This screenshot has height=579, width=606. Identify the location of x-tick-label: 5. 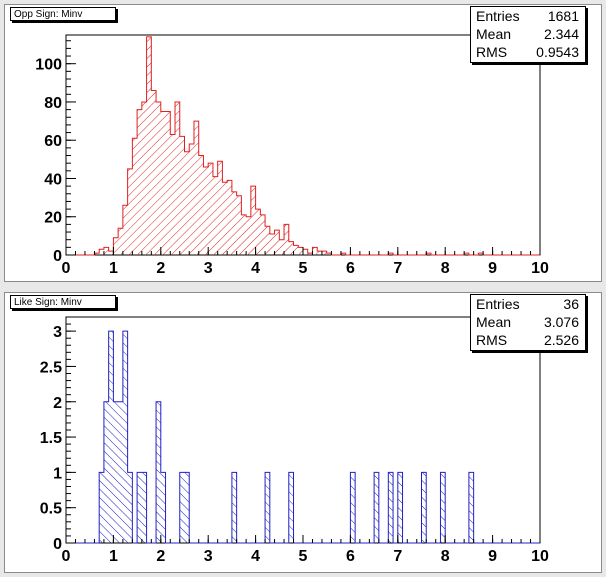
(303, 268).